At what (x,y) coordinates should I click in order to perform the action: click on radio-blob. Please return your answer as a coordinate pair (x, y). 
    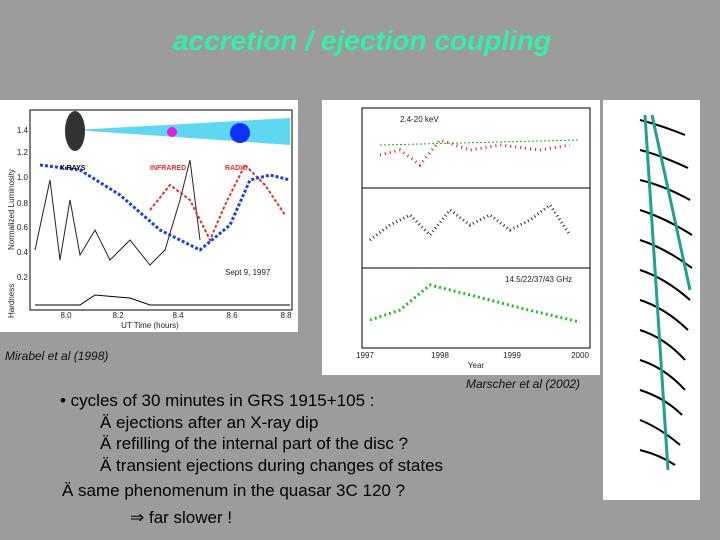
    Looking at the image, I should click on (240, 133).